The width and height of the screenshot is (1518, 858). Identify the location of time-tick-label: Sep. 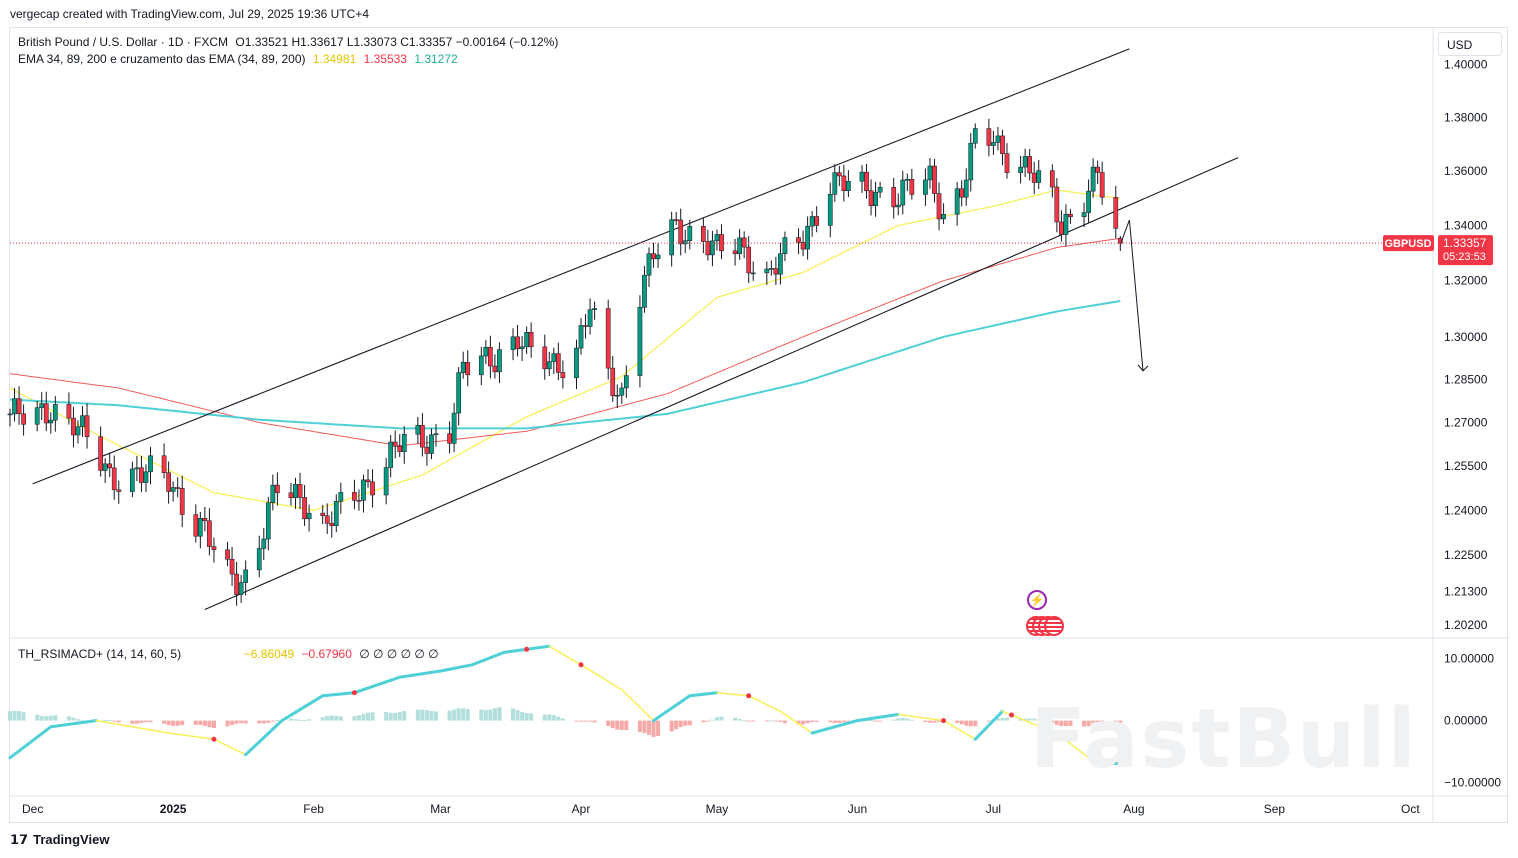
(1275, 809).